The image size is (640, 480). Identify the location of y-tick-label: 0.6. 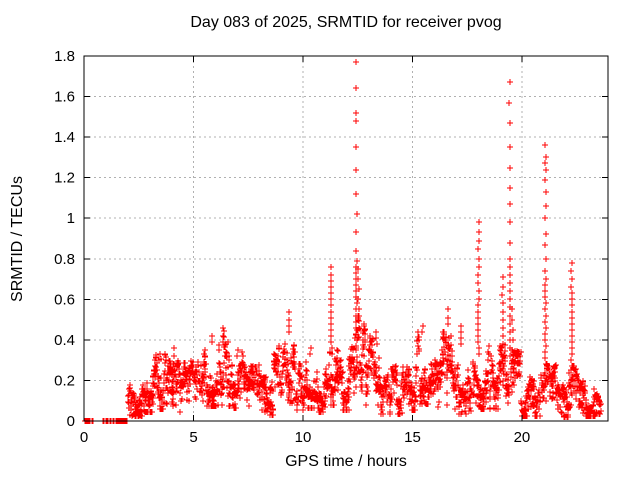
(64, 299).